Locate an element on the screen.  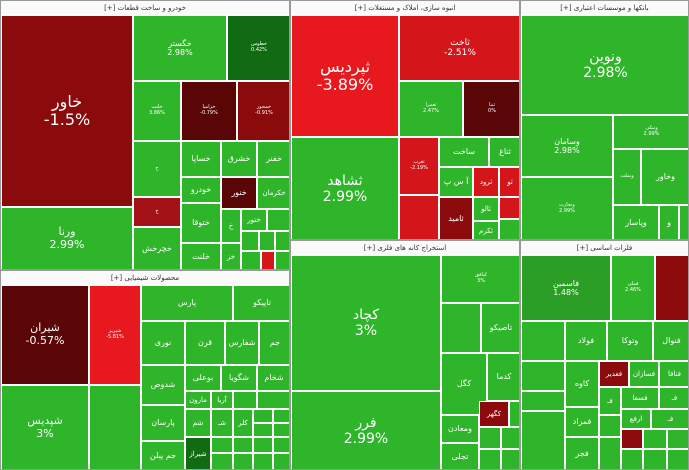
tile-sarpardis: ثپردیس -3.89% is located at coordinates (345, 76).